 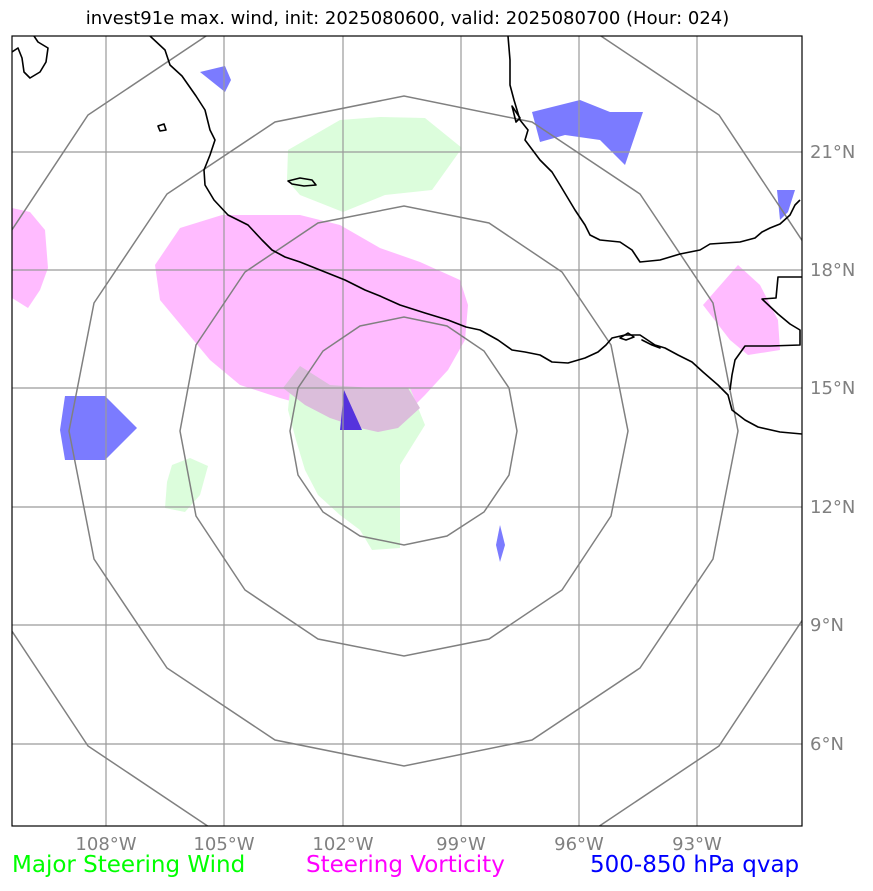 What do you see at coordinates (832, 448) in the screenshot?
I see `lat-tick-labels: 21°N 18°N 15°N 12°N 9°N 6°N` at bounding box center [832, 448].